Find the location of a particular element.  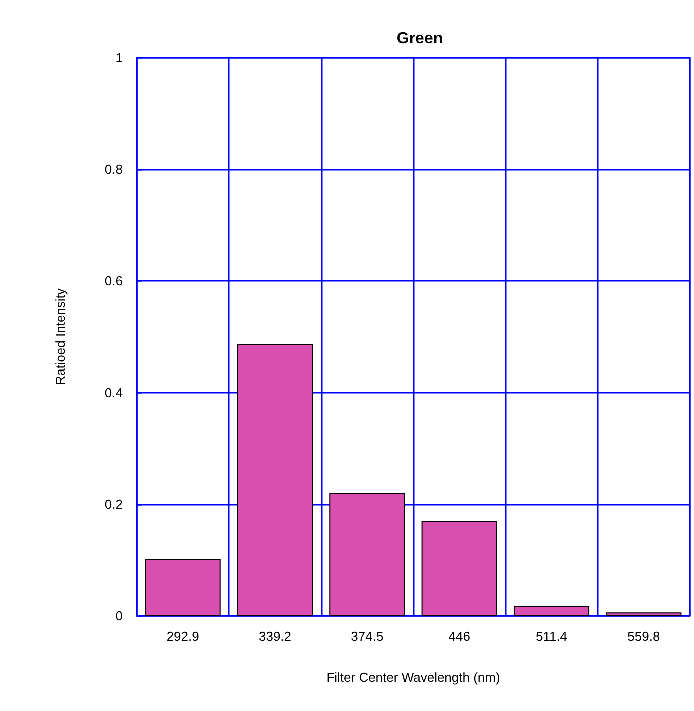

x-tick-label: 511.4 is located at coordinates (552, 636).